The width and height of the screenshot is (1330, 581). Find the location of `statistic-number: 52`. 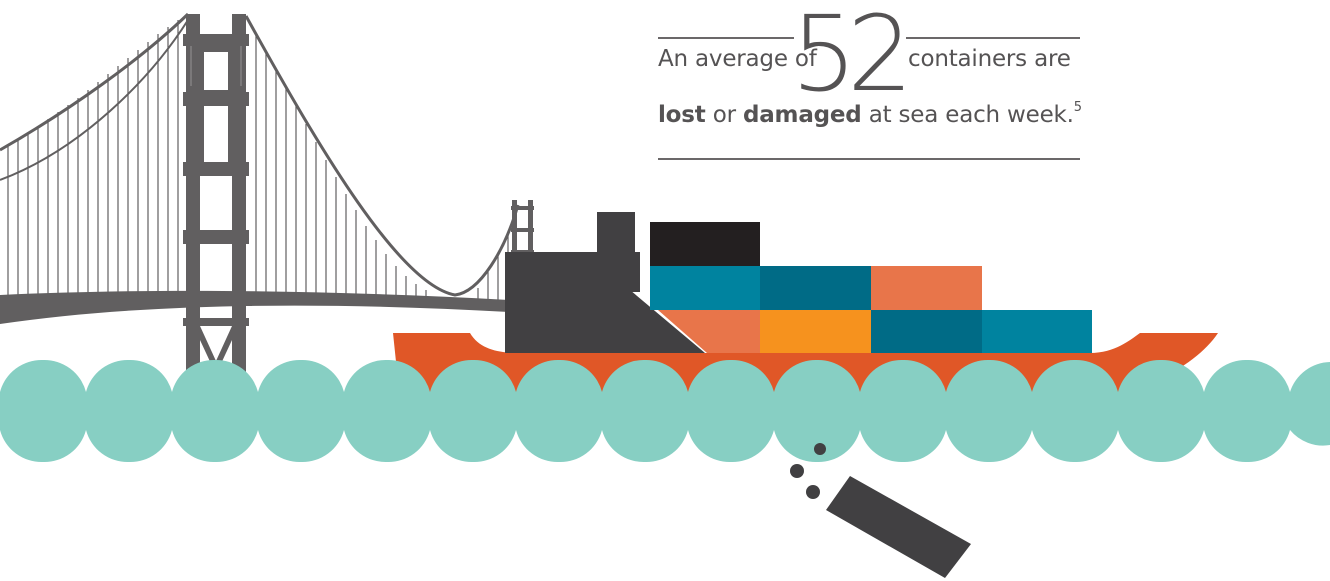

statistic-number: 52 is located at coordinates (852, 57).